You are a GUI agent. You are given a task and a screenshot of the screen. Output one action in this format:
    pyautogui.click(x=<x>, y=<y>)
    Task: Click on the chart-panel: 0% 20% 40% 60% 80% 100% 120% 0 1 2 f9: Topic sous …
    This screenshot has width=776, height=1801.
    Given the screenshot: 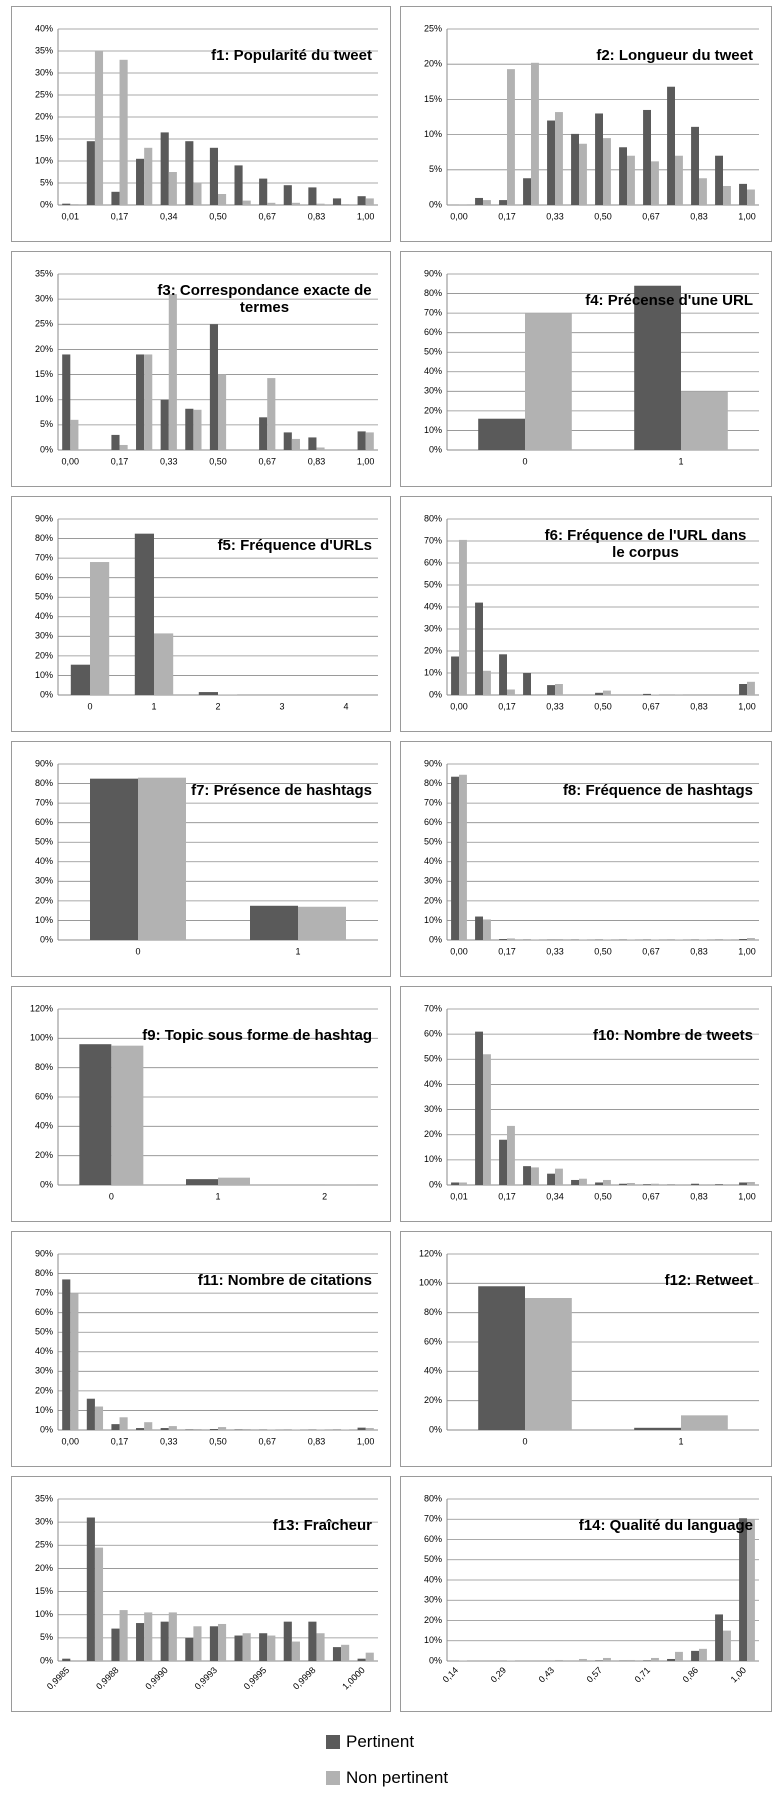 What is the action you would take?
    pyautogui.click(x=201, y=1104)
    